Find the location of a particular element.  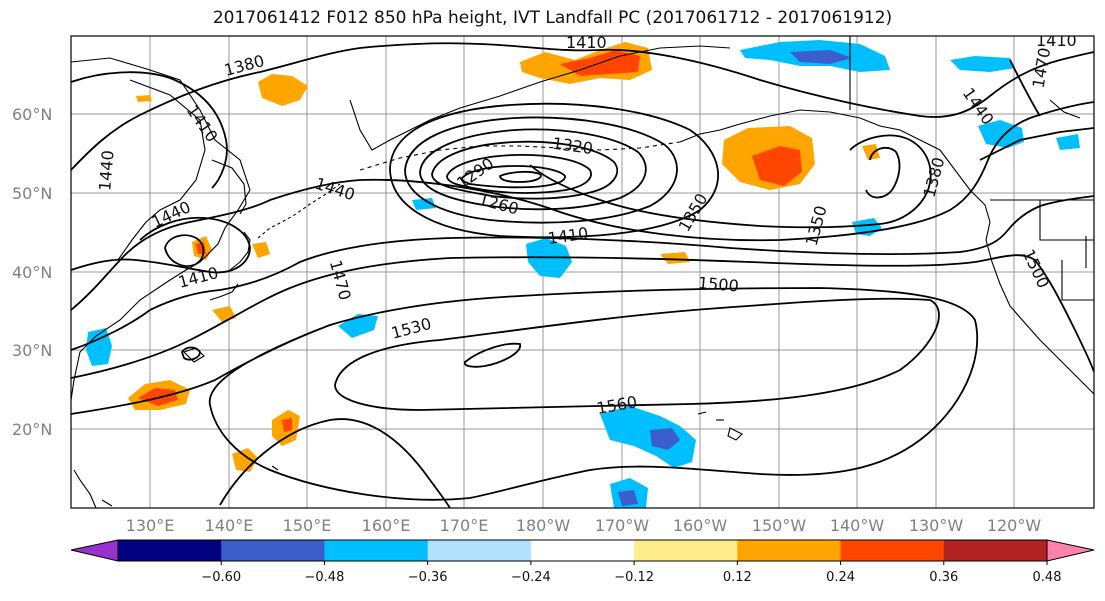

lat-label: 20°N is located at coordinates (32, 429).